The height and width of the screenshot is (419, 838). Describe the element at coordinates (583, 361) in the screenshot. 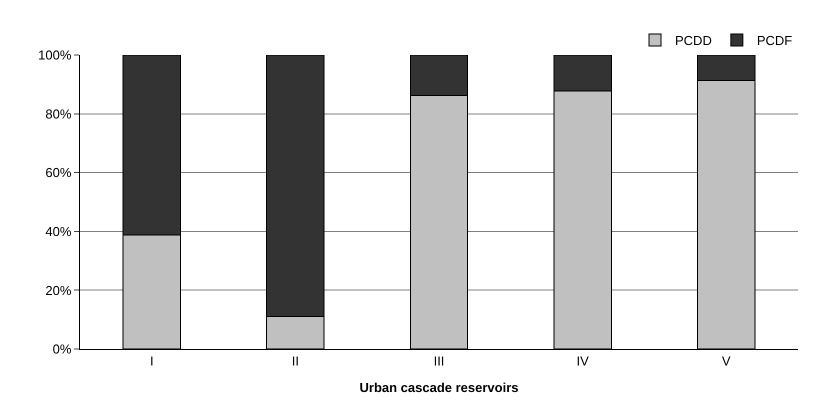

I see `x-tick-label: IV` at that location.